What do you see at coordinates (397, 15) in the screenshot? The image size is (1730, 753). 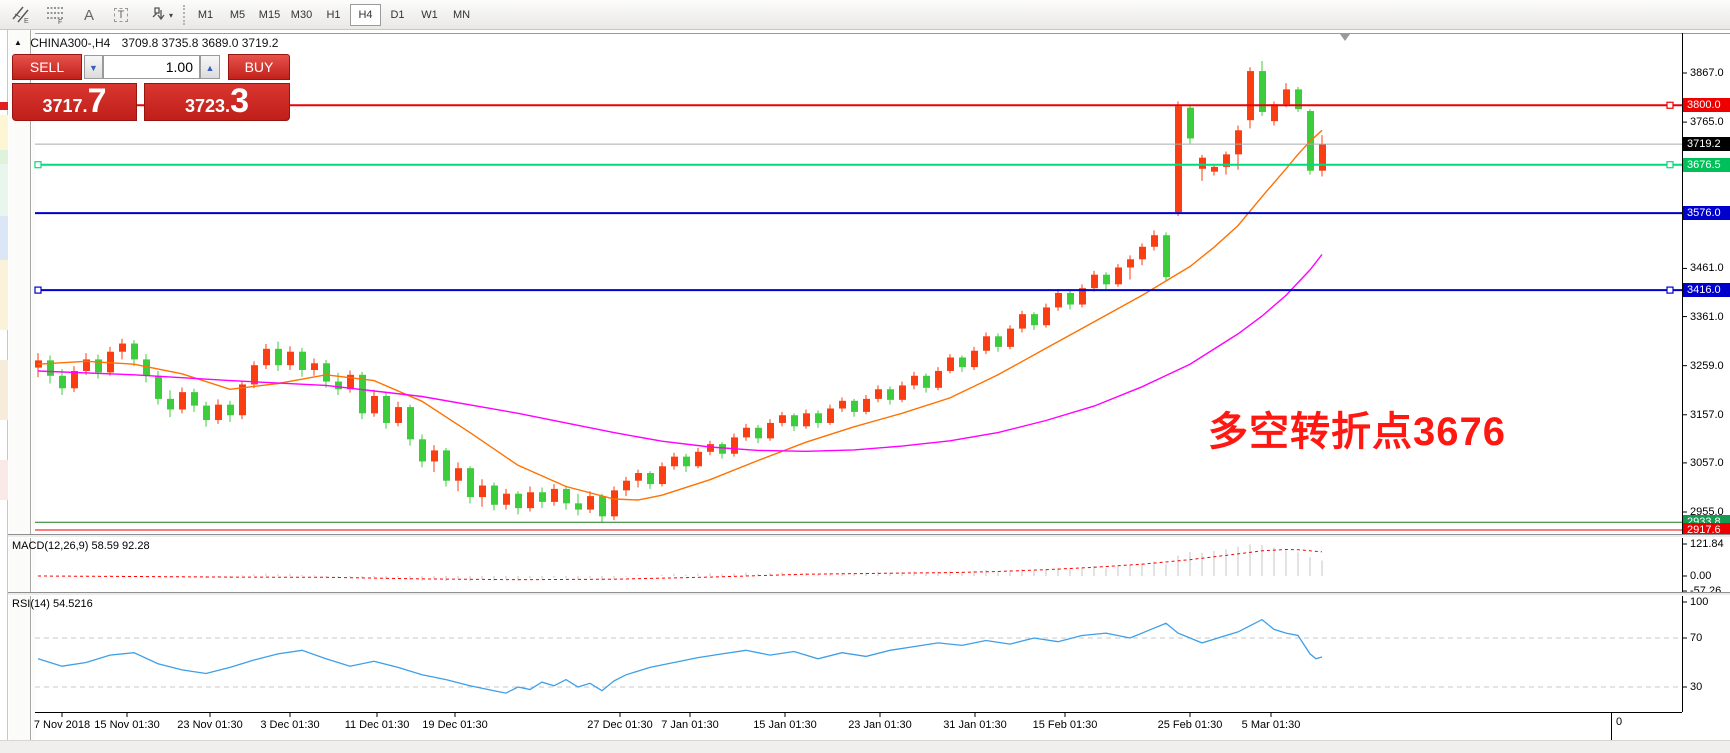 I see `timeframe-button-D1: D1` at bounding box center [397, 15].